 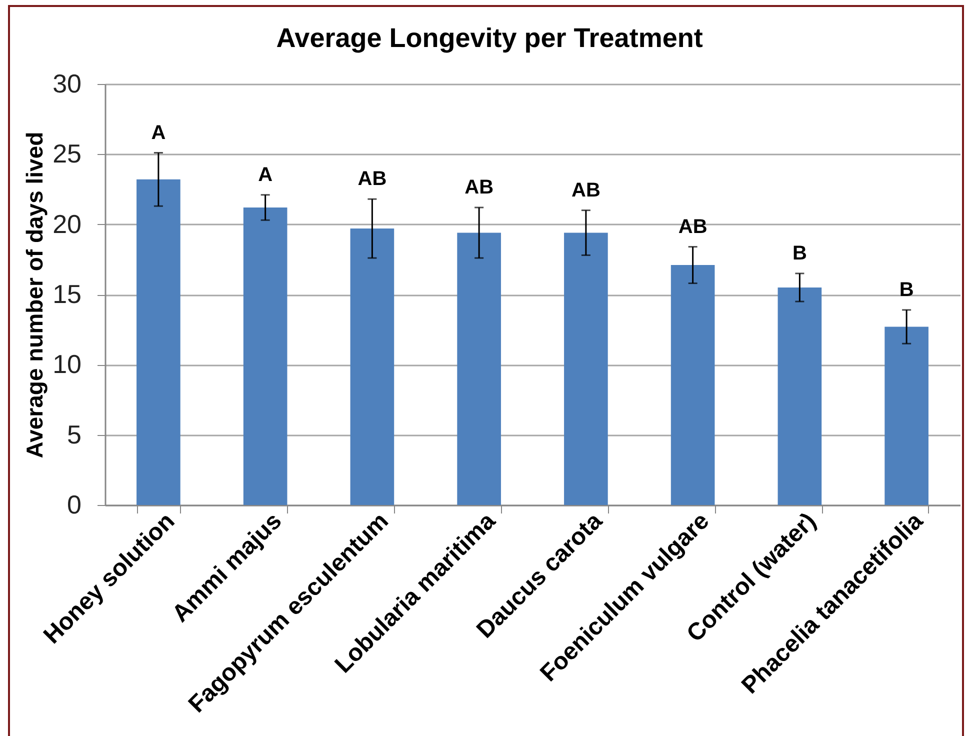 I want to click on y-tick-label: 10, so click(x=67, y=364).